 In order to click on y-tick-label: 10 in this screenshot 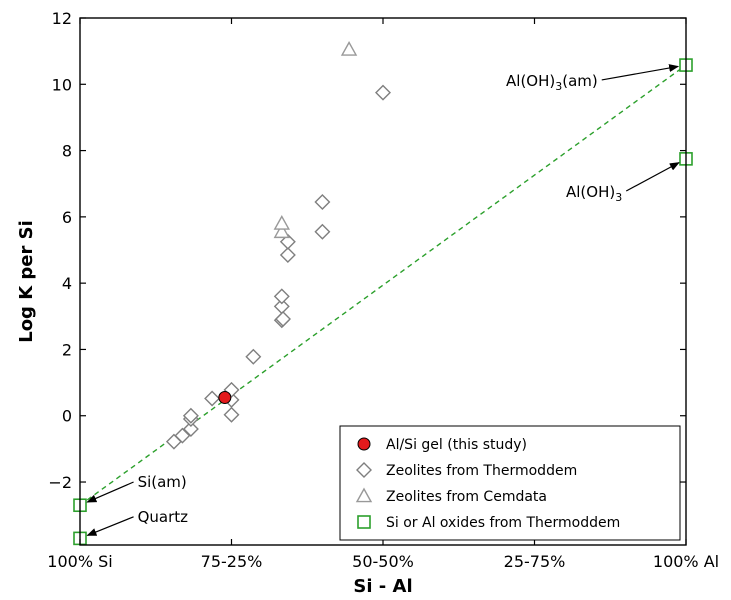, I will do `click(62, 84)`.